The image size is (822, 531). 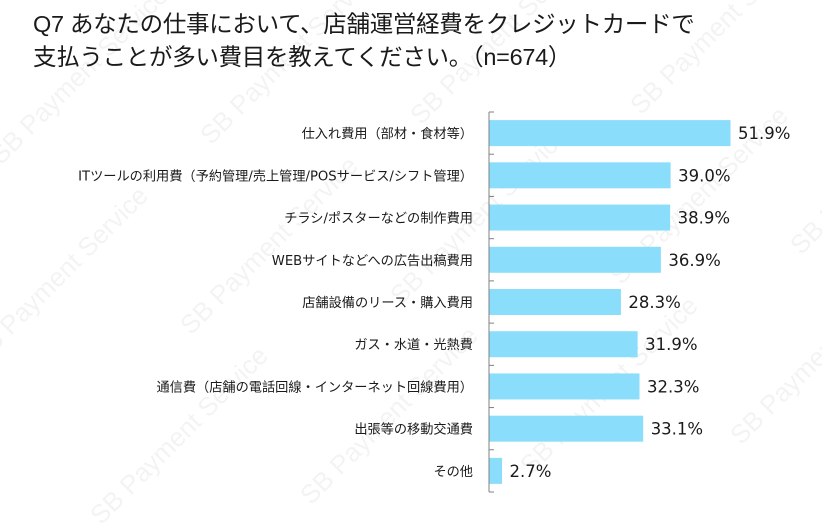 I want to click on category-label: 出張等の移動交通費, so click(x=413, y=429).